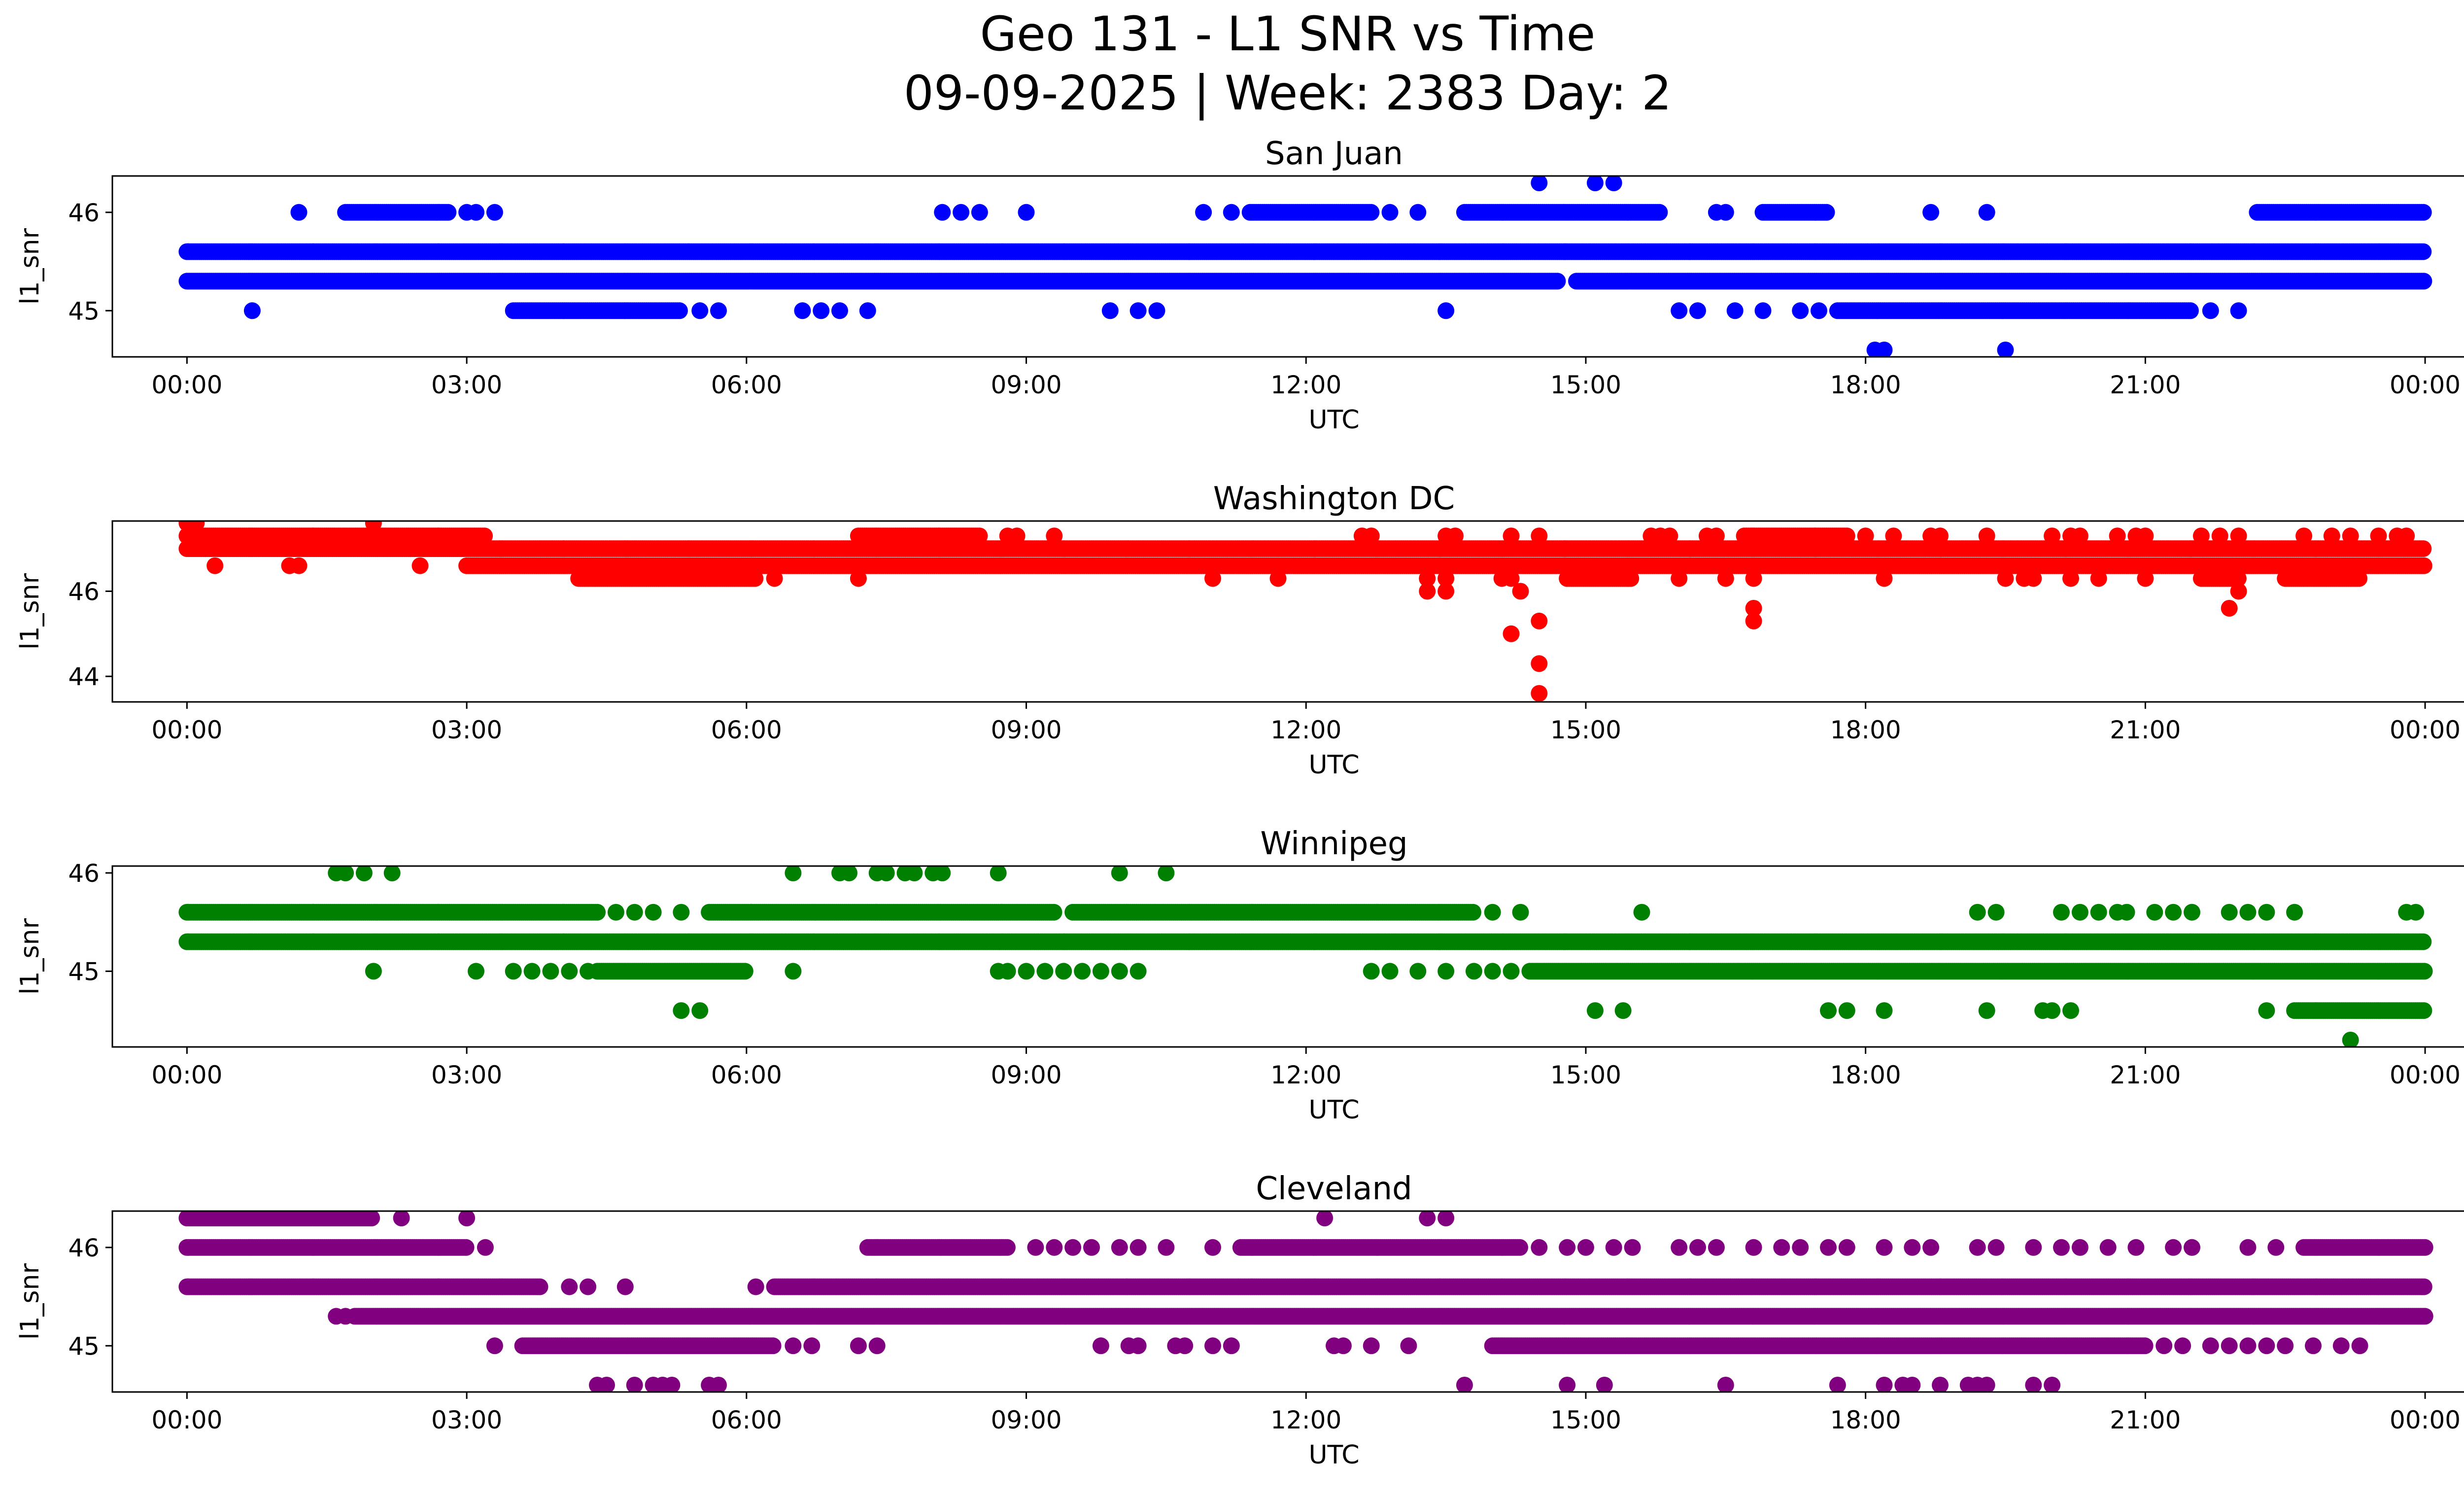  Describe the element at coordinates (1305, 611) in the screenshot. I see `data-points` at that location.